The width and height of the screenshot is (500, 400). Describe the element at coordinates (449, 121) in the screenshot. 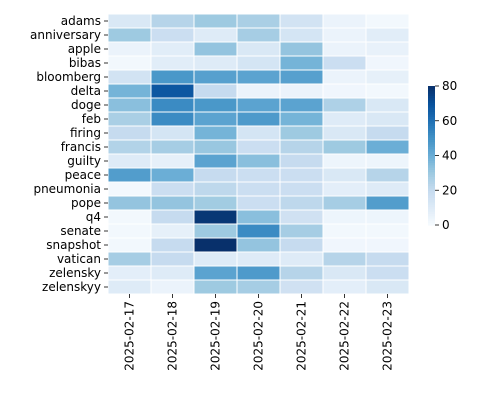

I see `colorbar-tick-label: 60` at that location.